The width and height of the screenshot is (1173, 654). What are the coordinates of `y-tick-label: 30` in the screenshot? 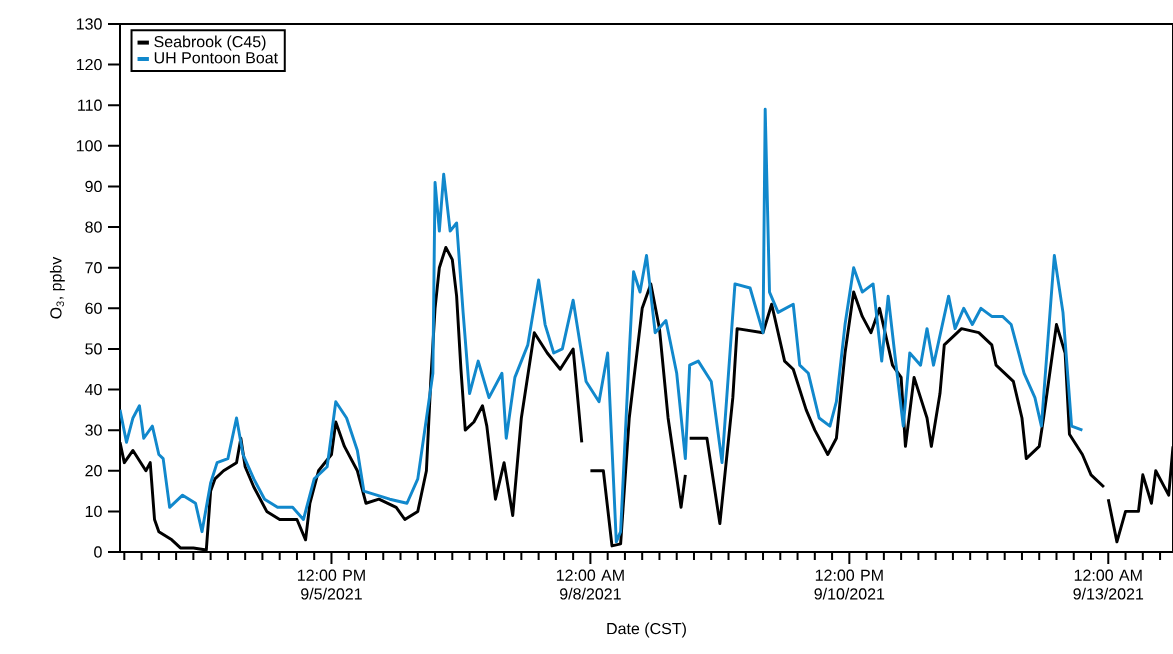 It's located at (93, 430).